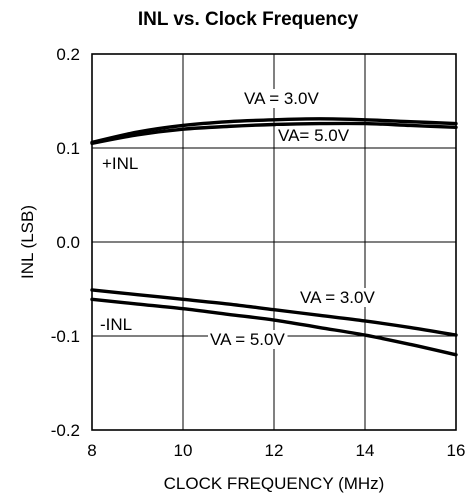 This screenshot has width=473, height=499. Describe the element at coordinates (248, 19) in the screenshot. I see `chart-title: INL vs. Clock Frequency` at that location.